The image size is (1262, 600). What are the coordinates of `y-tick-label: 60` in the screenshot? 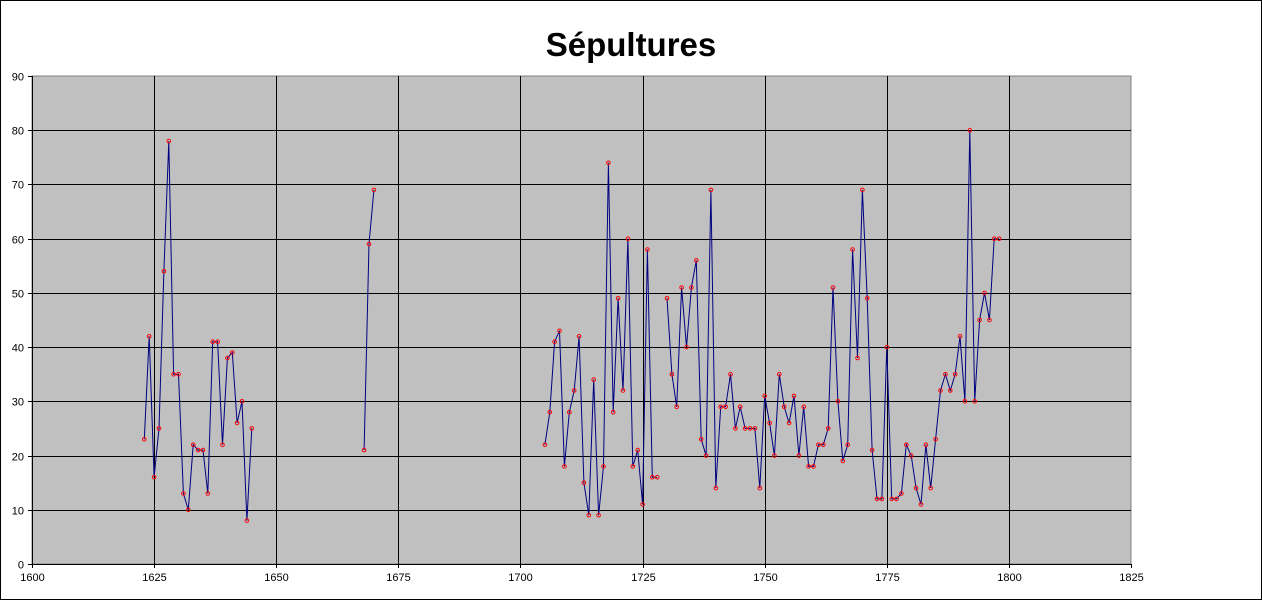 It's located at (18, 241).